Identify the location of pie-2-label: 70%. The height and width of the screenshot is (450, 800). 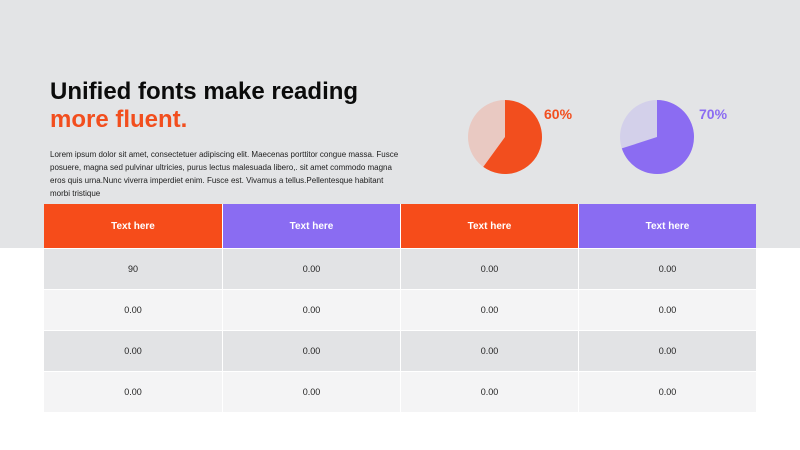
(713, 114).